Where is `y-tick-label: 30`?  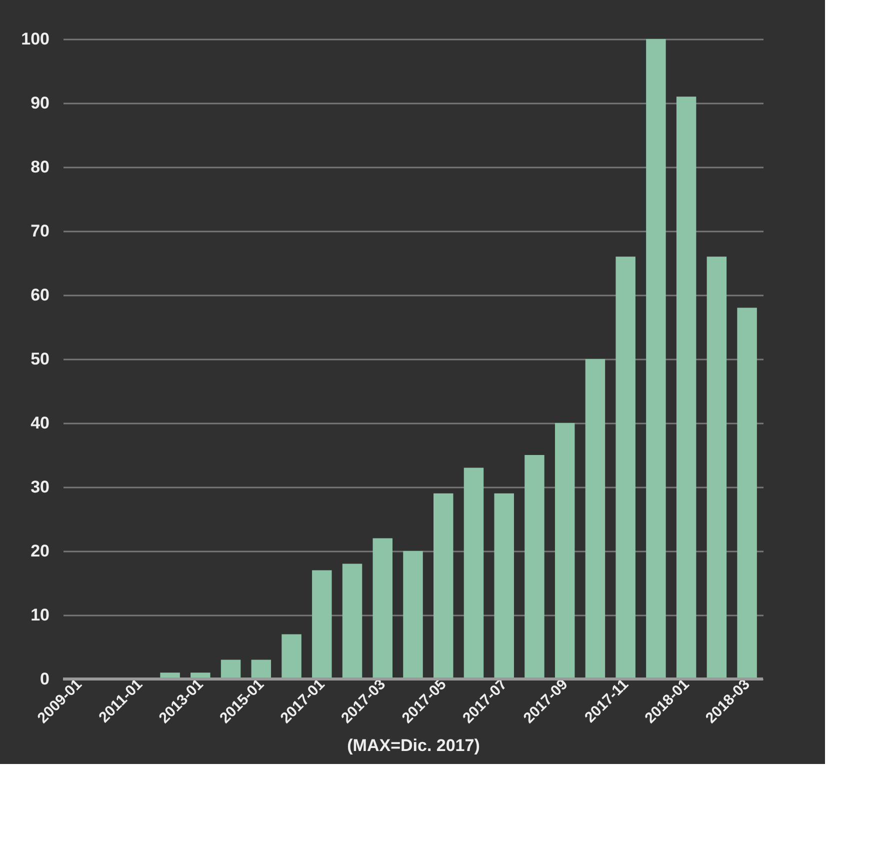 y-tick-label: 30 is located at coordinates (40, 487).